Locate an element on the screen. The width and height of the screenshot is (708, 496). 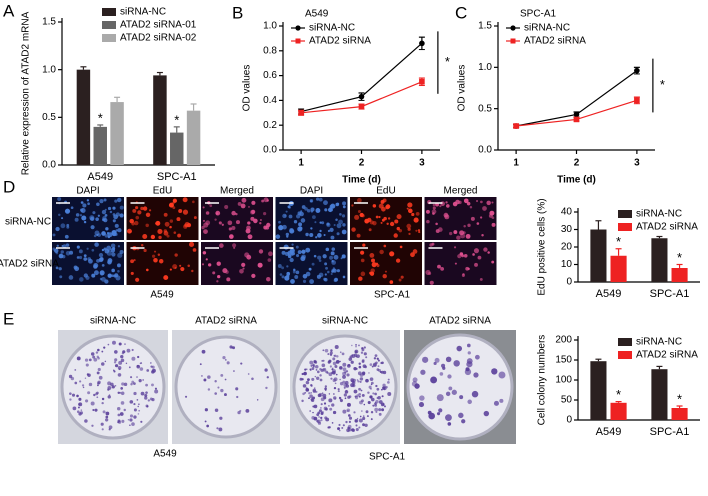
panel-label: D is located at coordinates (9, 186).